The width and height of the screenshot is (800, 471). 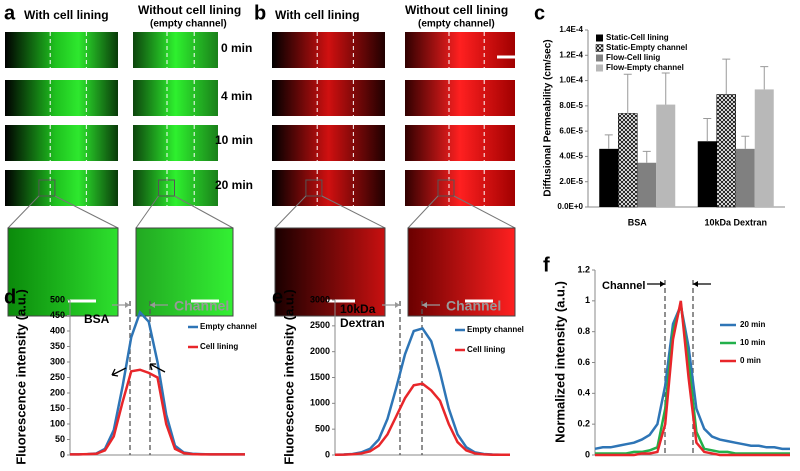 What do you see at coordinates (320, 403) in the screenshot?
I see `y-tick-label: 1000` at bounding box center [320, 403].